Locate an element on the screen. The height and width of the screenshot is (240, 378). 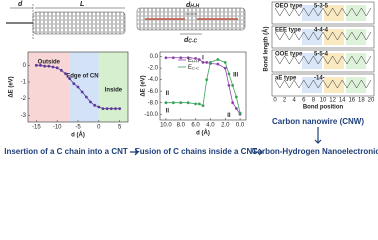
x-tick-label: 16 is located at coordinates (351, 101).